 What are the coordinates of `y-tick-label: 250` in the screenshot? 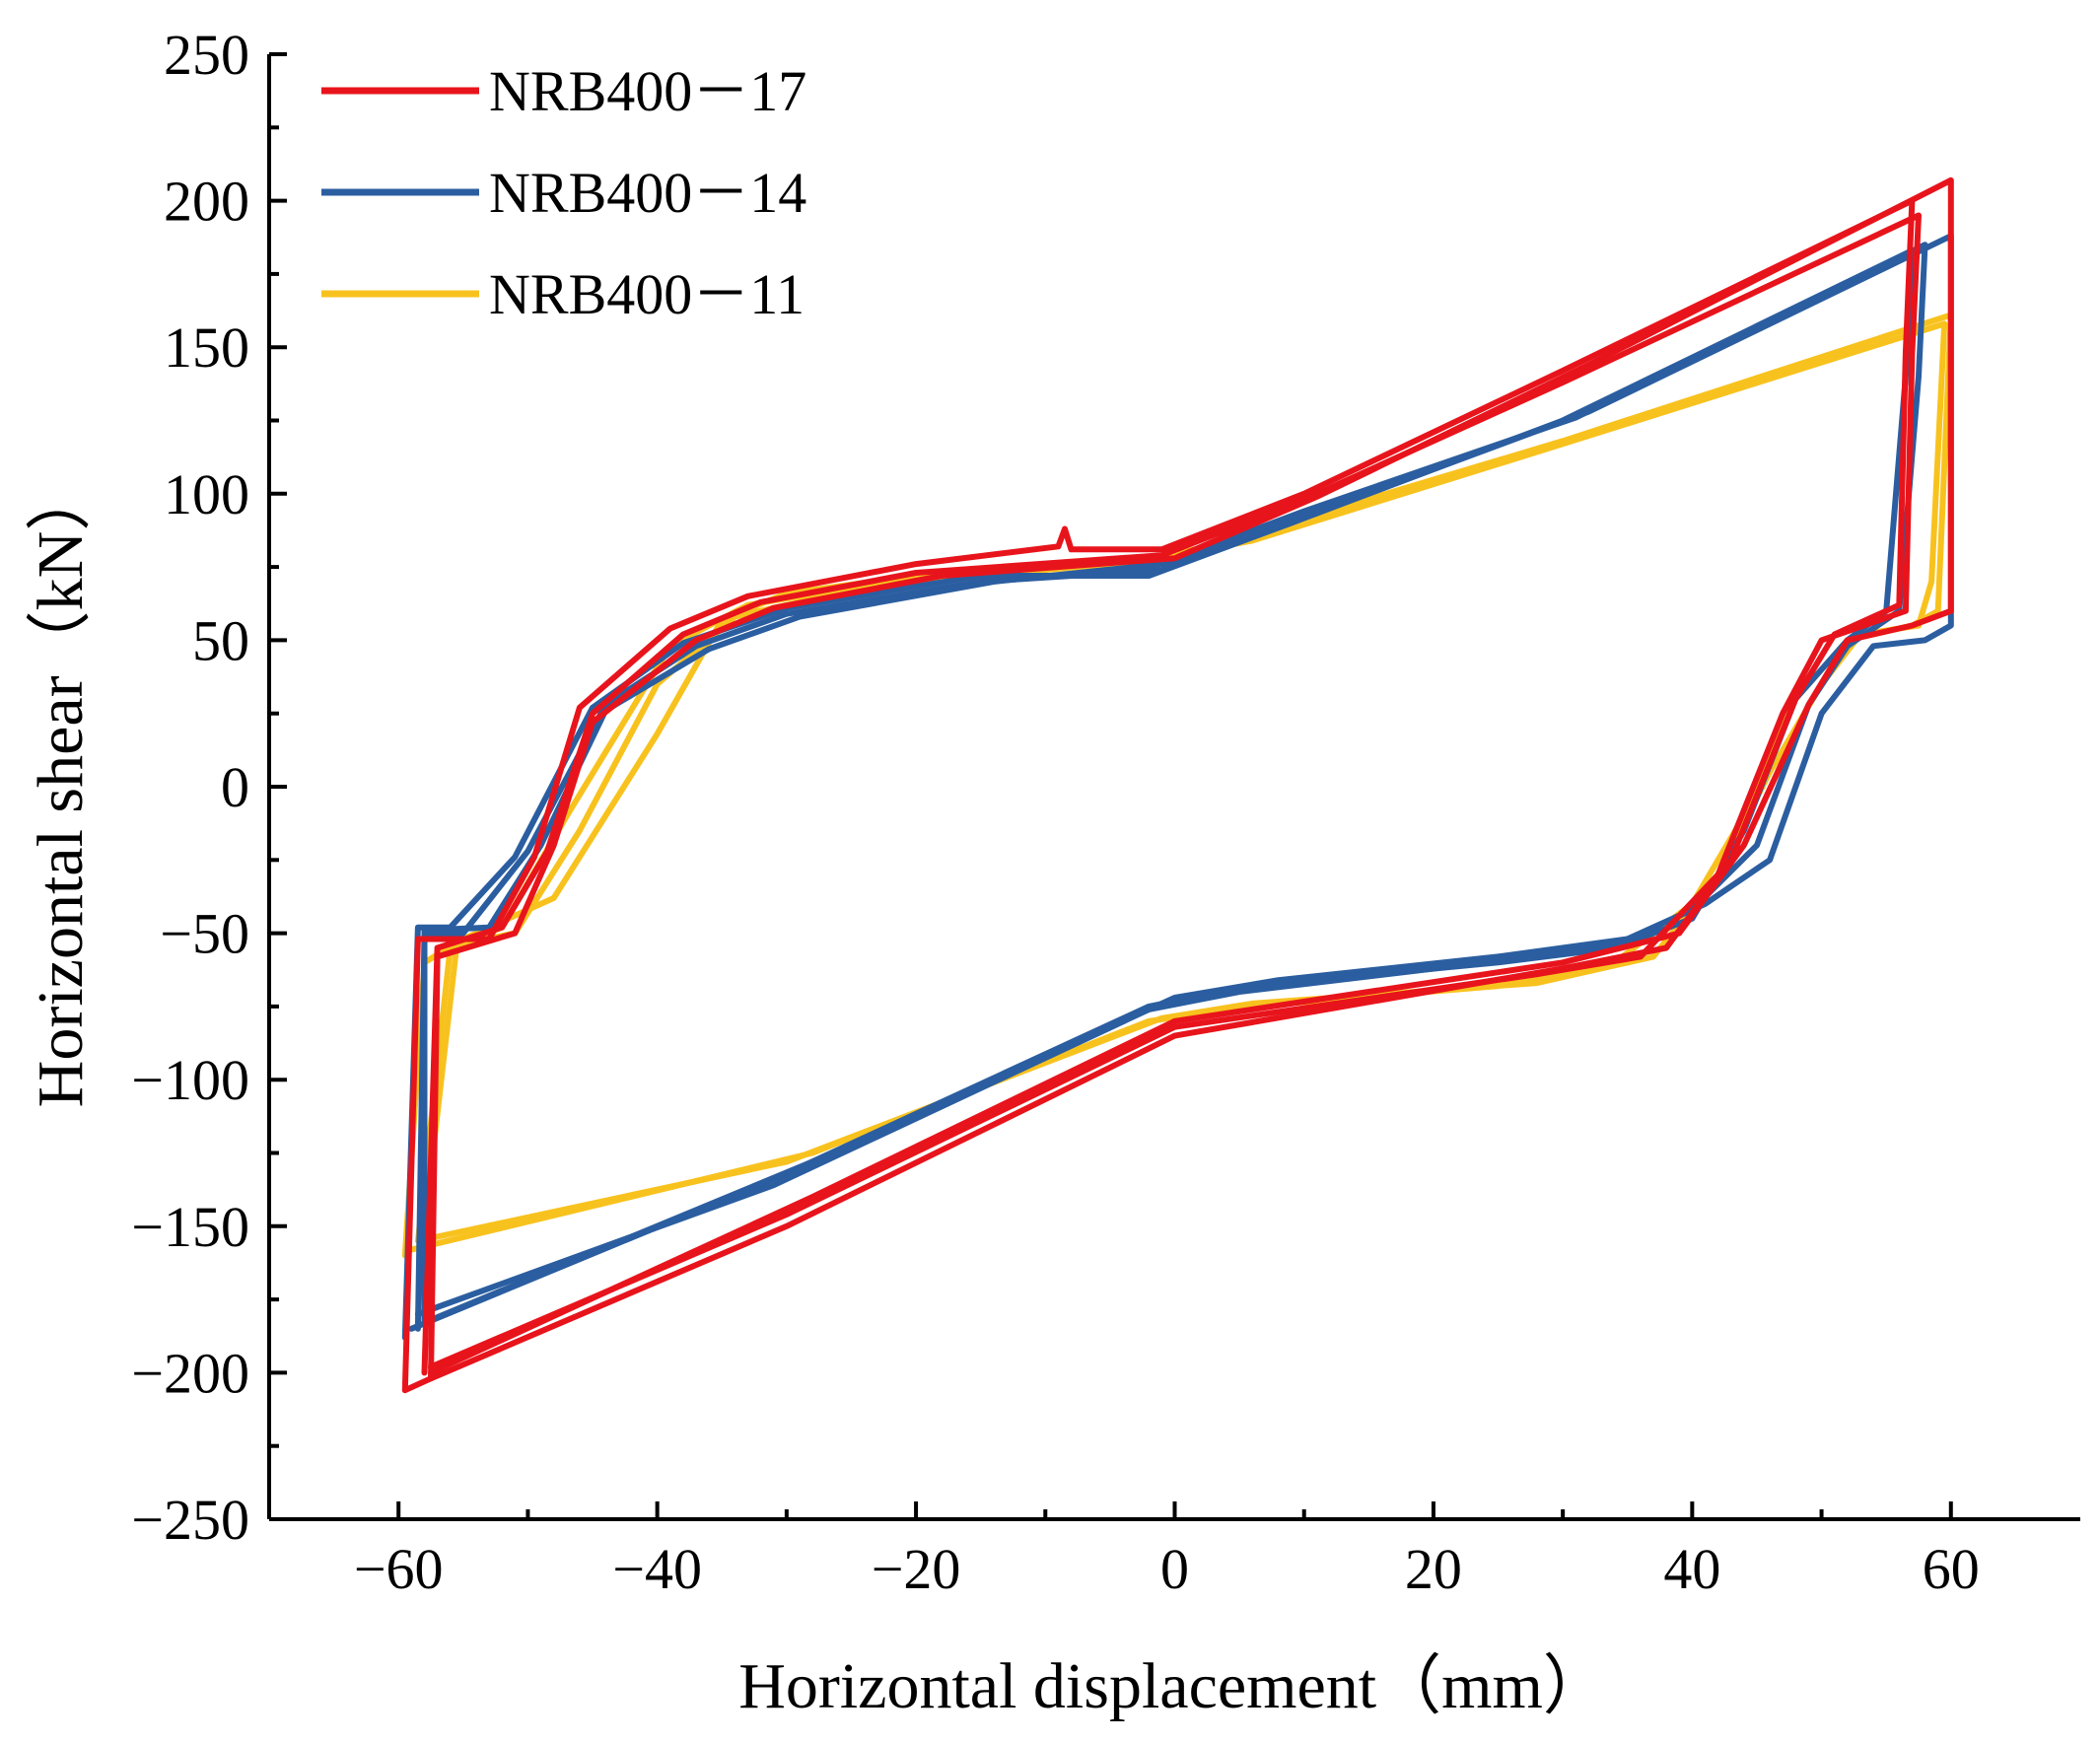 It's located at (206, 55).